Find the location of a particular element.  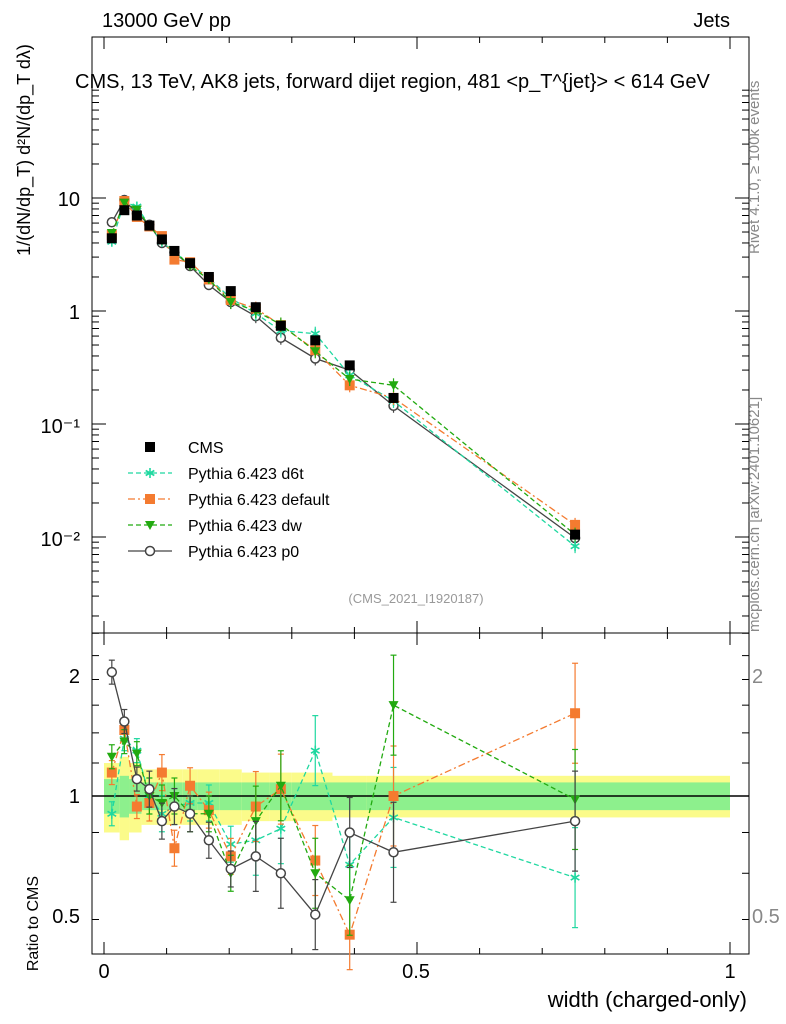

ytick-label-10: 10 is located at coordinates (69, 200).